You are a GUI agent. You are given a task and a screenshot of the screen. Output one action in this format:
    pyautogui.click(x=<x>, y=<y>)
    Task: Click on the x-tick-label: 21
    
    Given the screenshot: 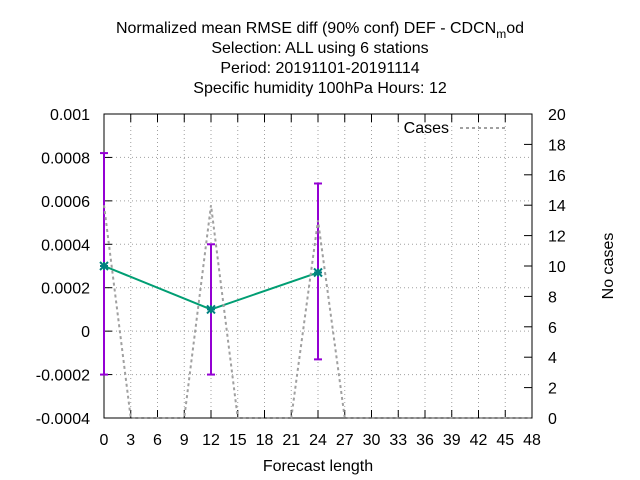 What is the action you would take?
    pyautogui.click(x=291, y=440)
    